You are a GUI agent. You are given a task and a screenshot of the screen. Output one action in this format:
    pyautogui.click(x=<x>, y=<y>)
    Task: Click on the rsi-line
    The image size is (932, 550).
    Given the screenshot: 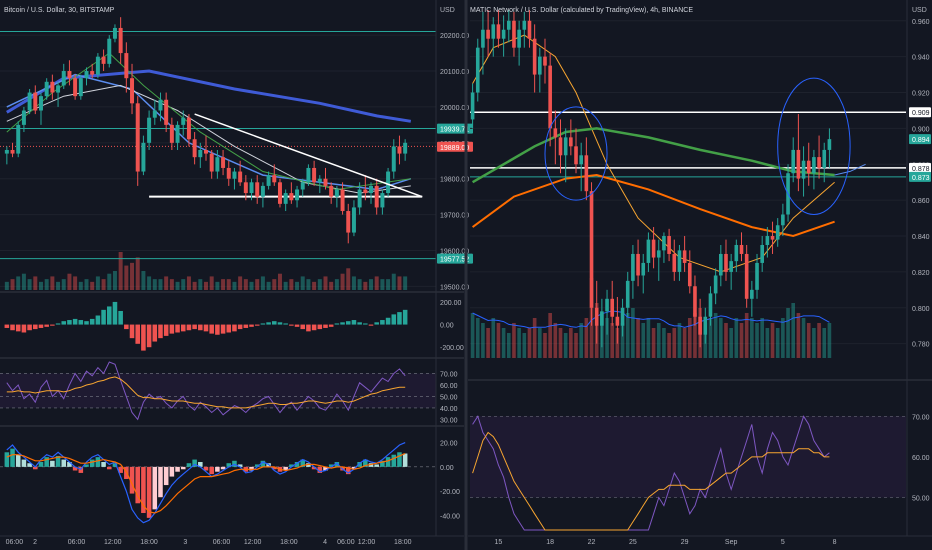 What is the action you would take?
    pyautogui.click(x=206, y=391)
    